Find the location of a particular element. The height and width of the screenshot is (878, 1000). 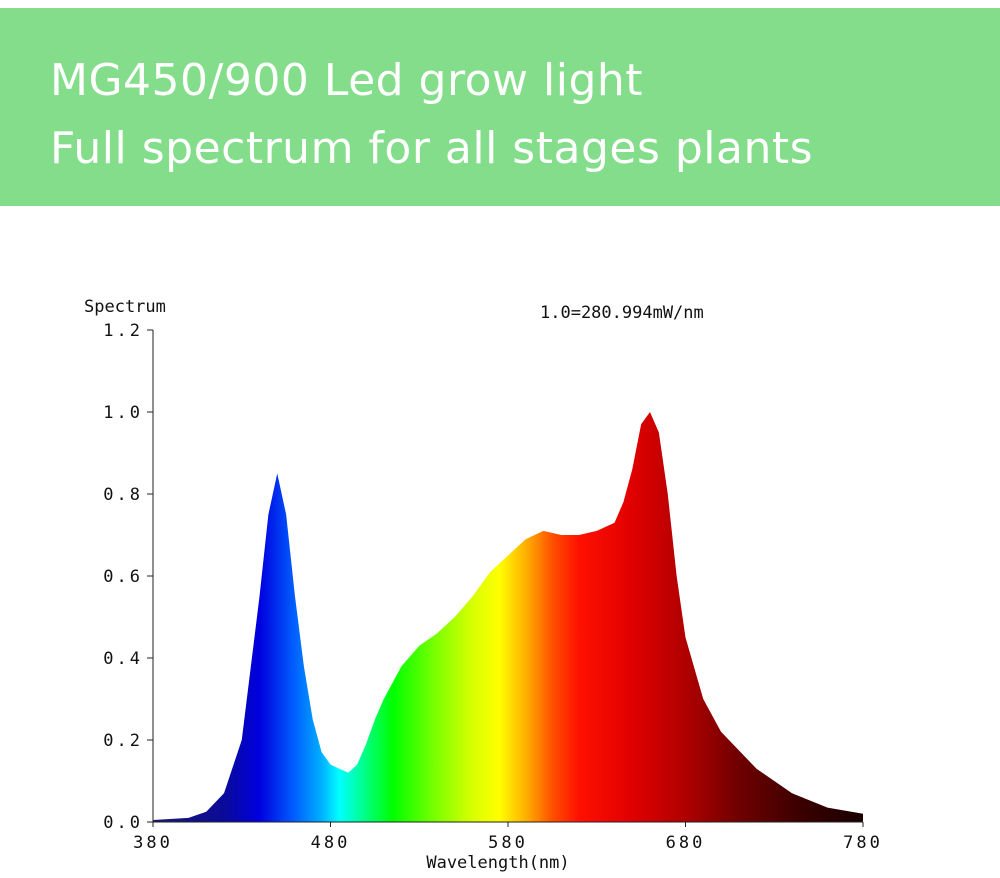

x-tick-label: 380 is located at coordinates (153, 843).